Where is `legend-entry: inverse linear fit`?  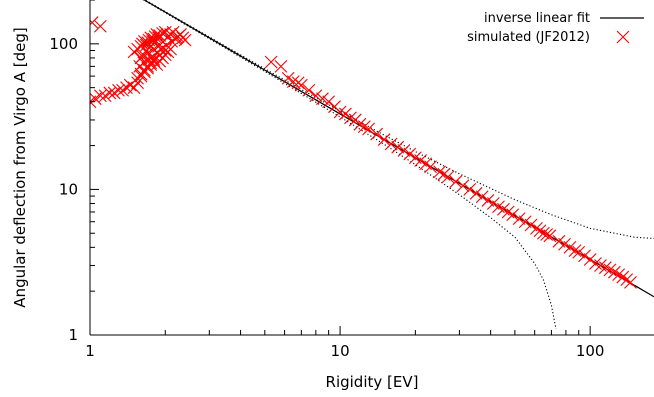 legend-entry: inverse linear fit is located at coordinates (564, 18).